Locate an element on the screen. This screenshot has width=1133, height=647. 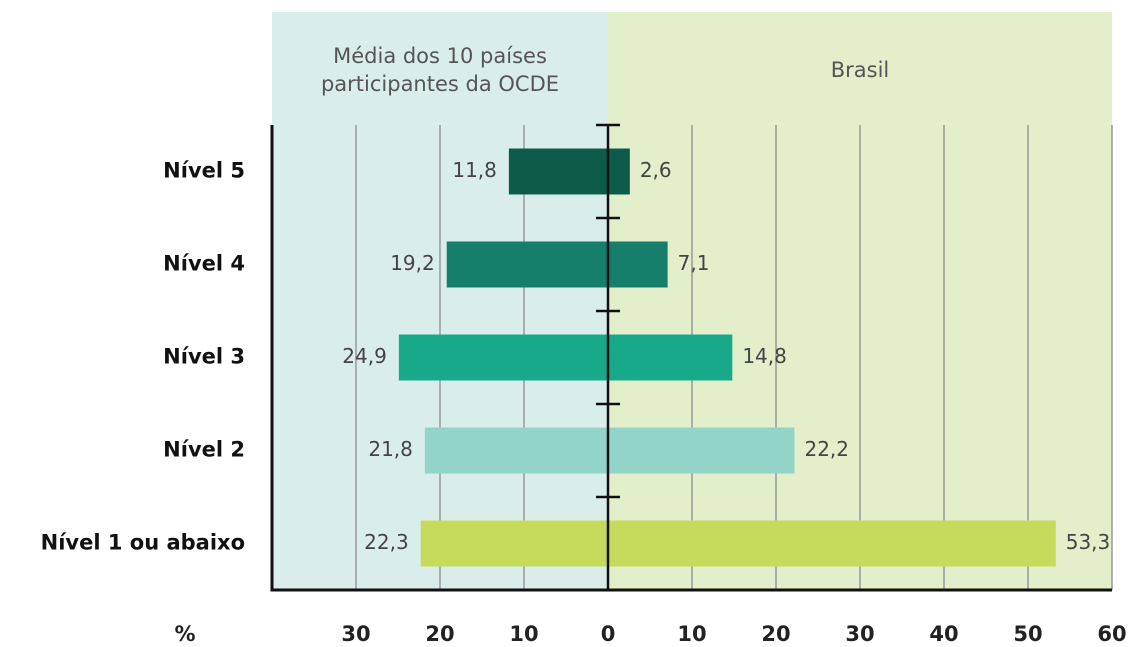
data-label: 24,9 is located at coordinates (364, 356).